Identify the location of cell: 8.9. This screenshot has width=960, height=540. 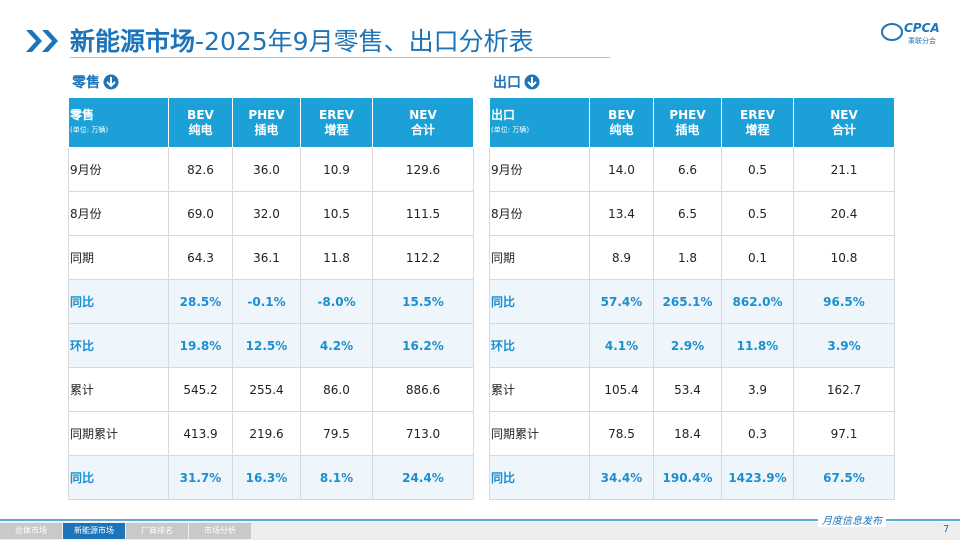
(621, 257).